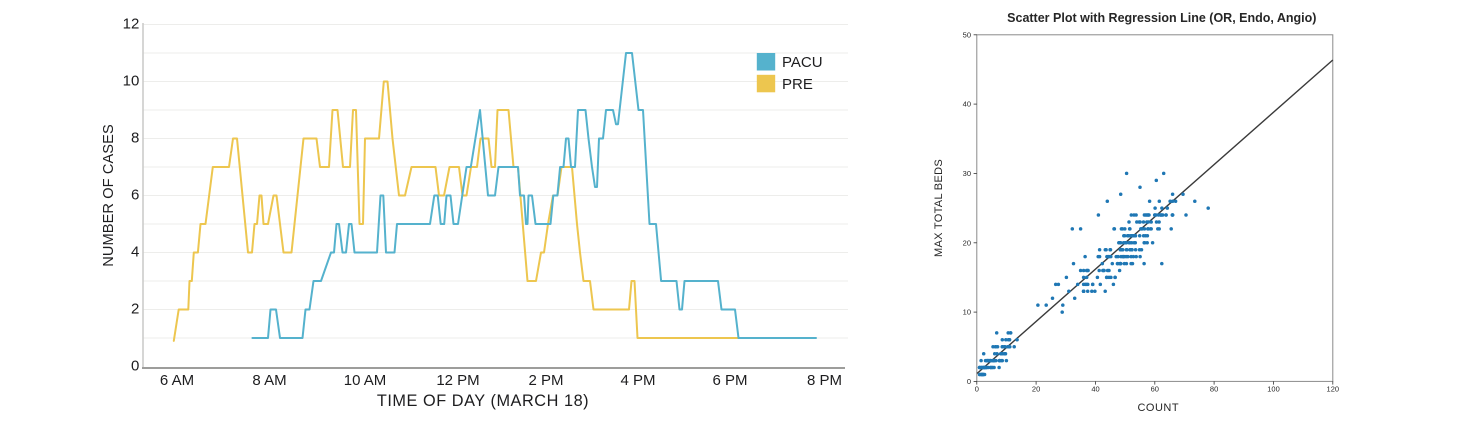  Describe the element at coordinates (637, 380) in the screenshot. I see `svg-text: 4 PM` at that location.